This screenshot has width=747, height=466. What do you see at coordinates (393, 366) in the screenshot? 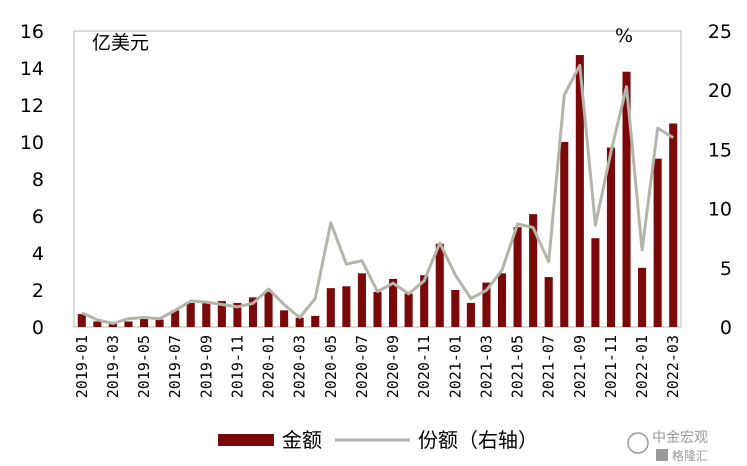
I see `x-tick-label: 2020-09` at bounding box center [393, 366].